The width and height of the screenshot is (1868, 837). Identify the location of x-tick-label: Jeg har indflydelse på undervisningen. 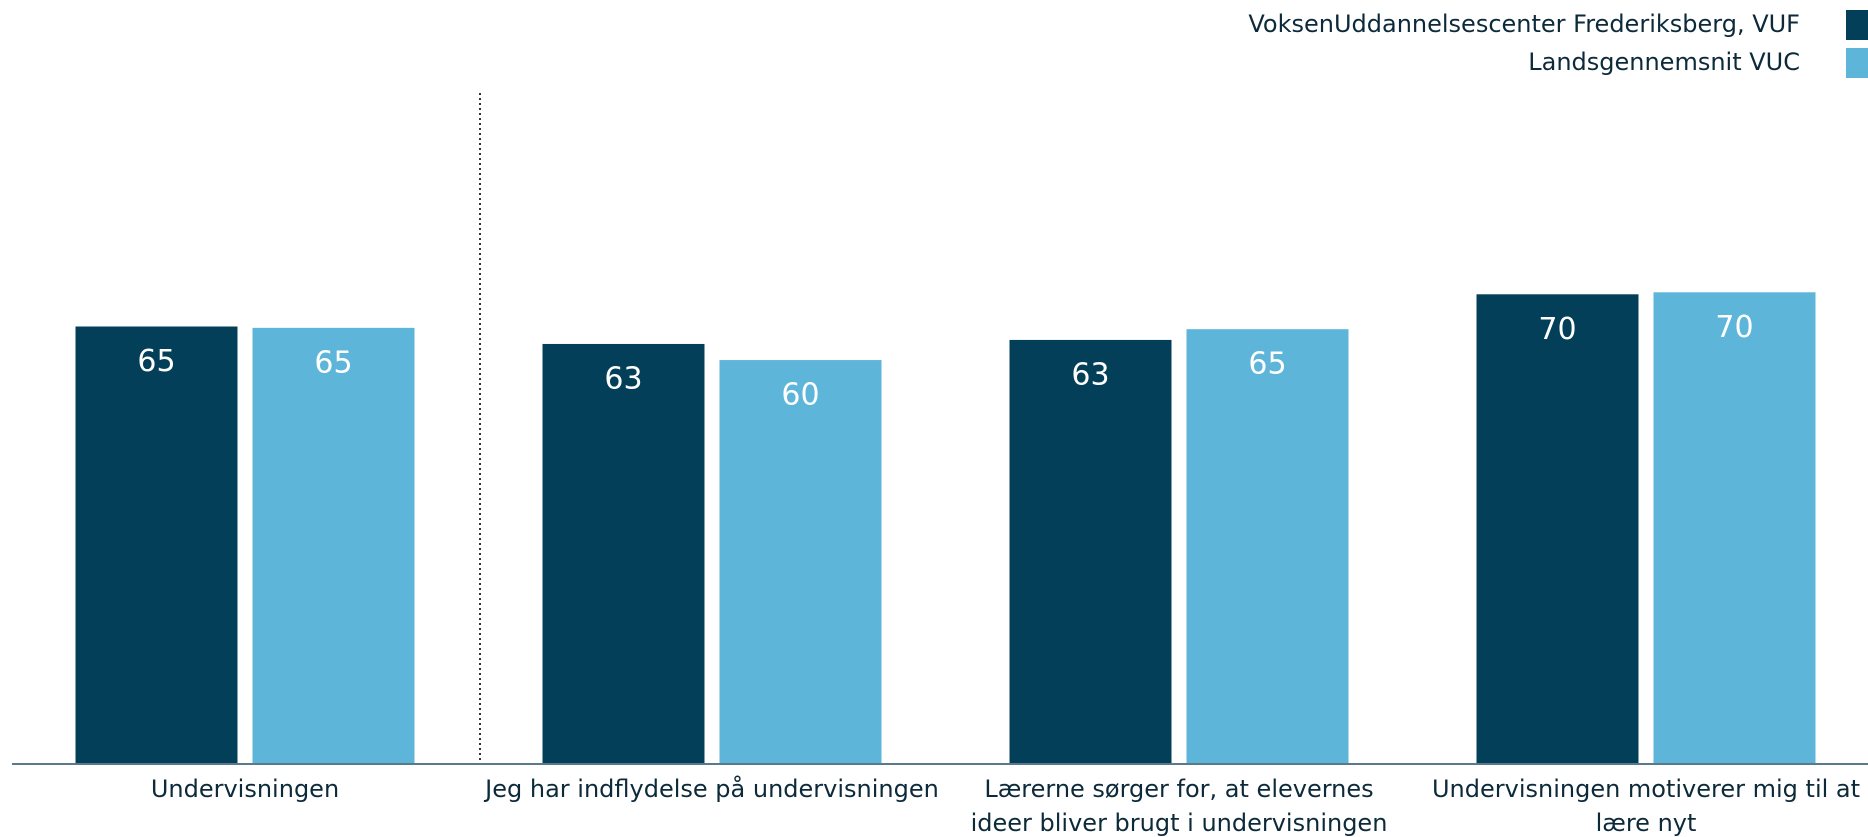
(712, 789).